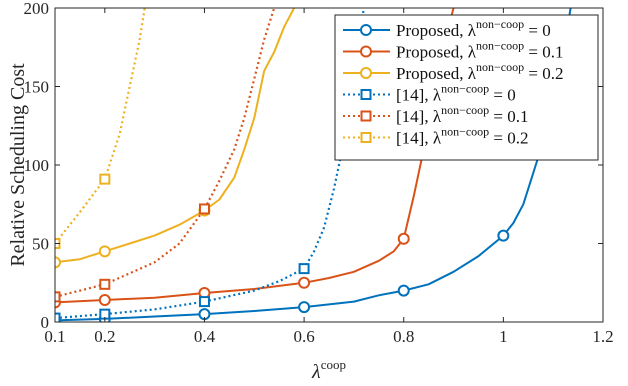 This screenshot has height=386, width=628. What do you see at coordinates (37, 165) in the screenshot?
I see `y-tick-label: 100` at bounding box center [37, 165].